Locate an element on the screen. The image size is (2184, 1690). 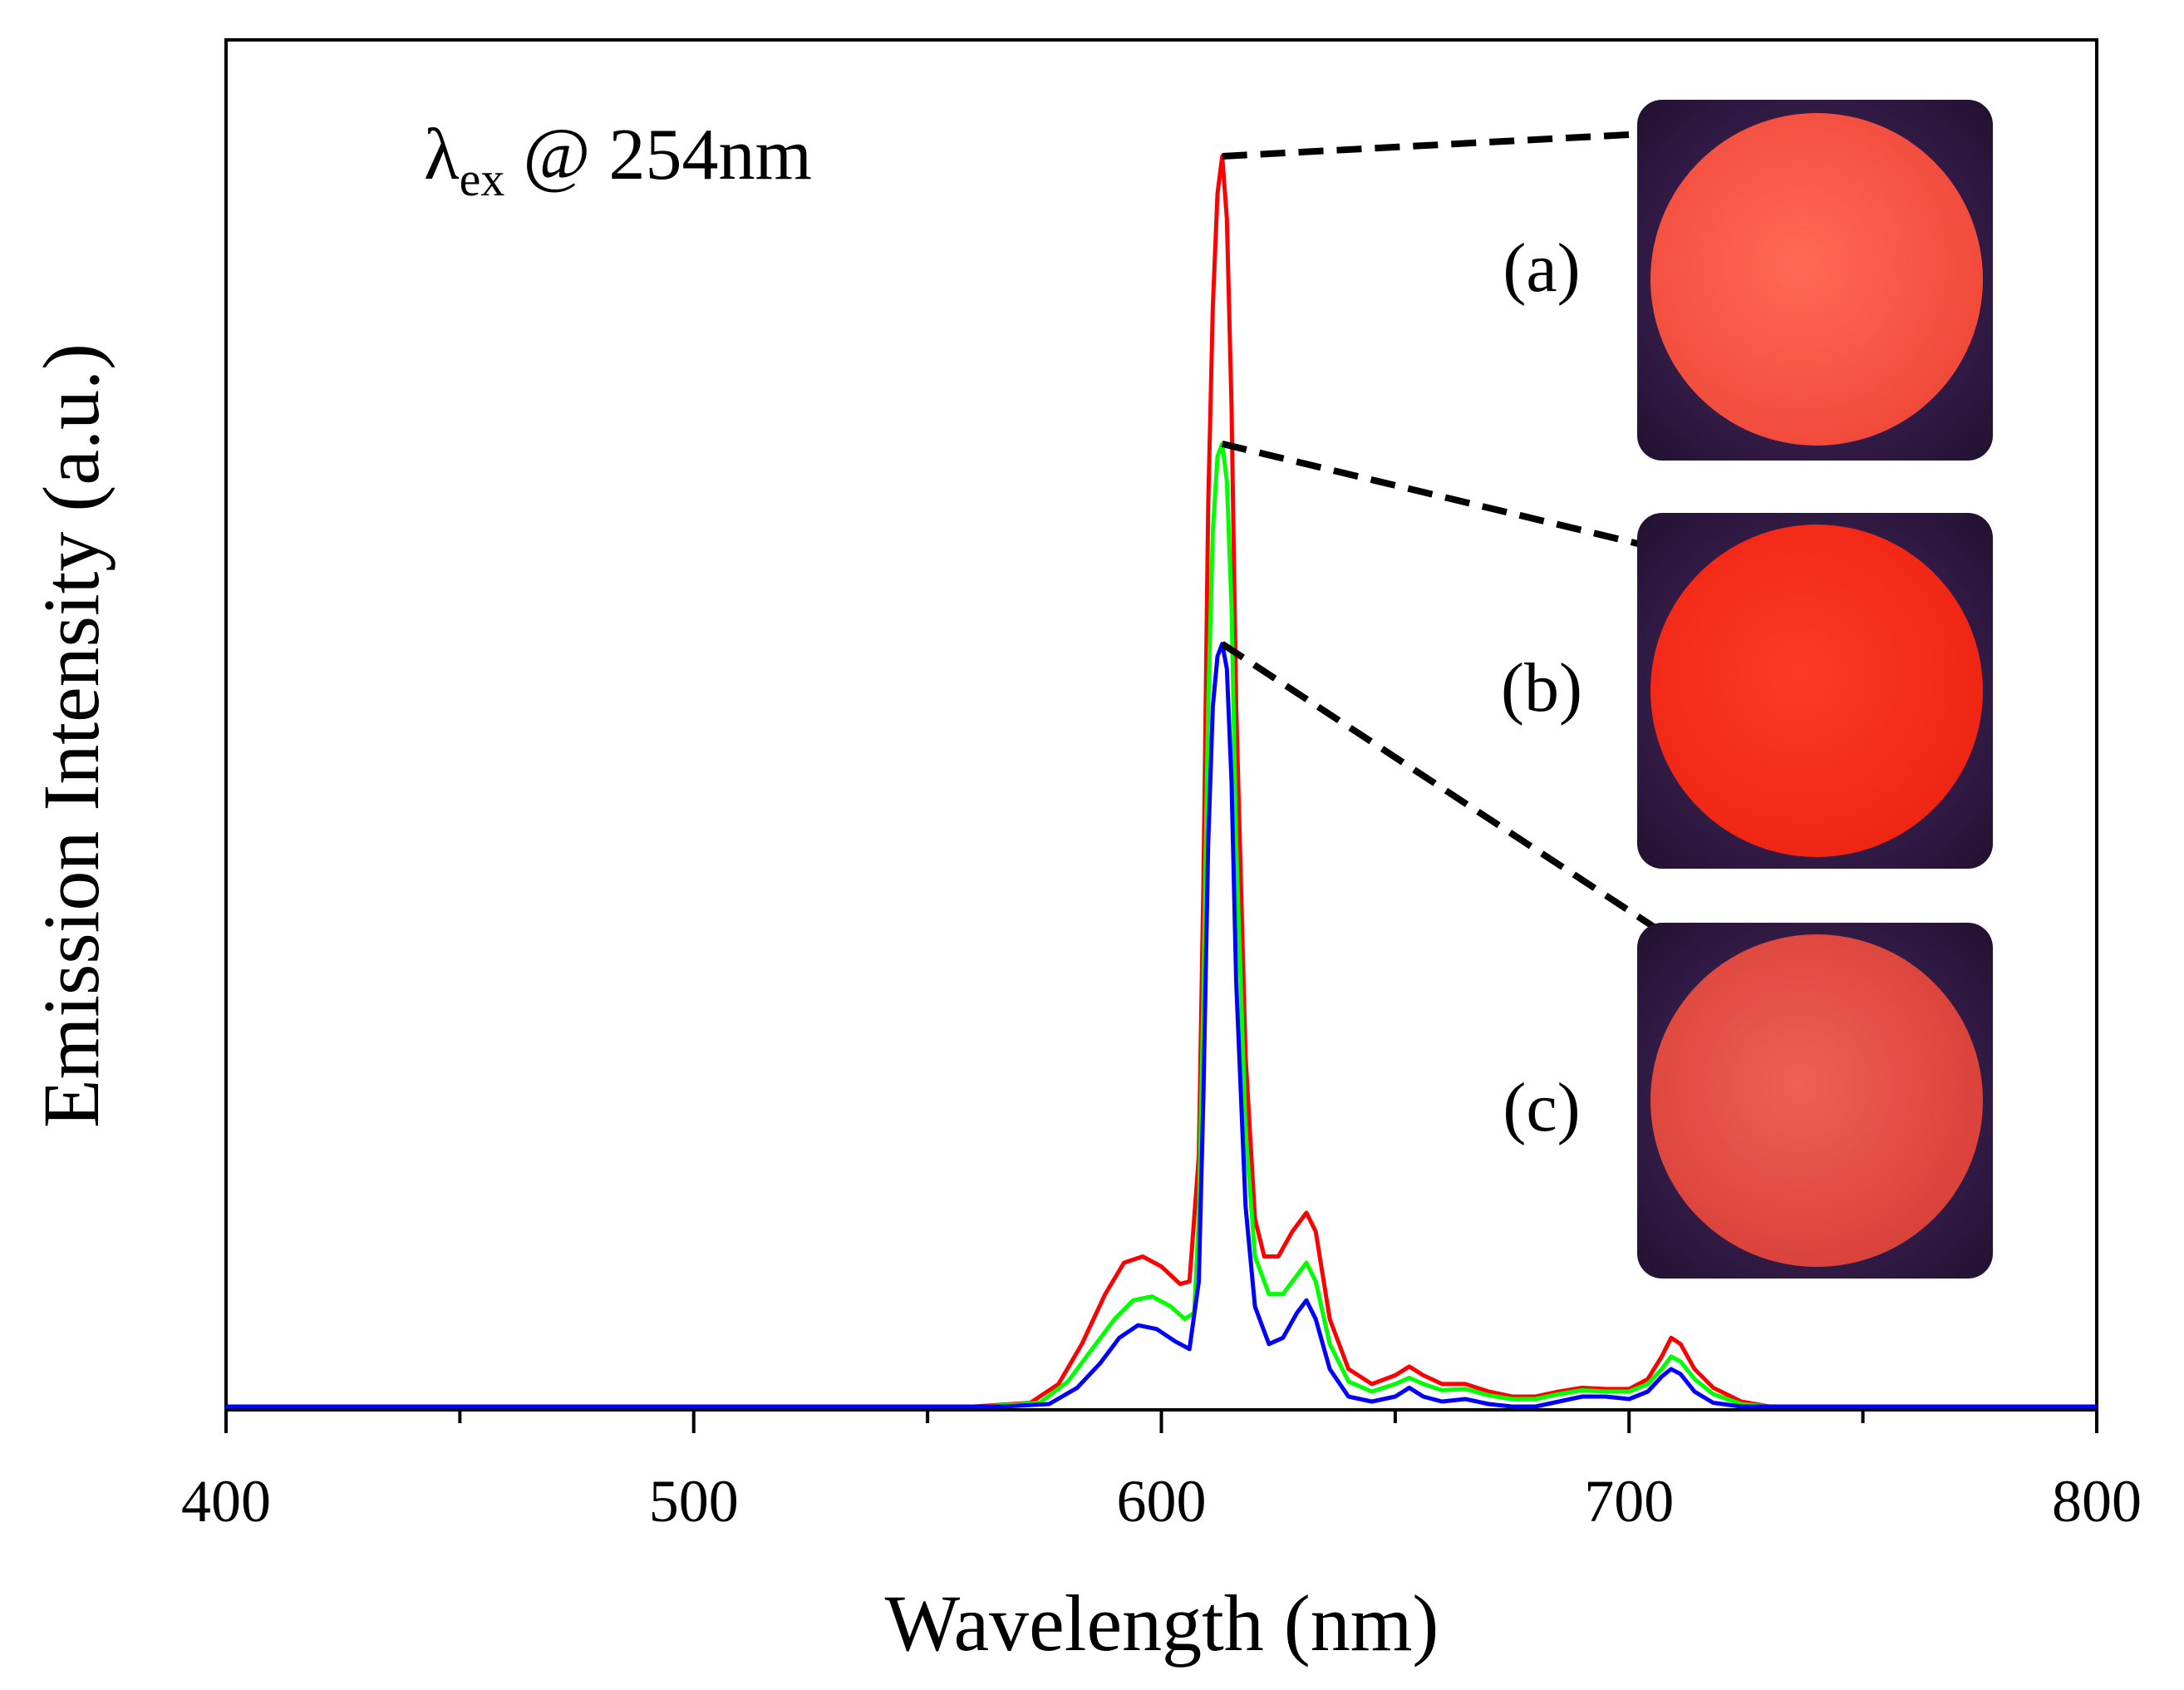
excitation-text: @ 254nm is located at coordinates (658, 155).